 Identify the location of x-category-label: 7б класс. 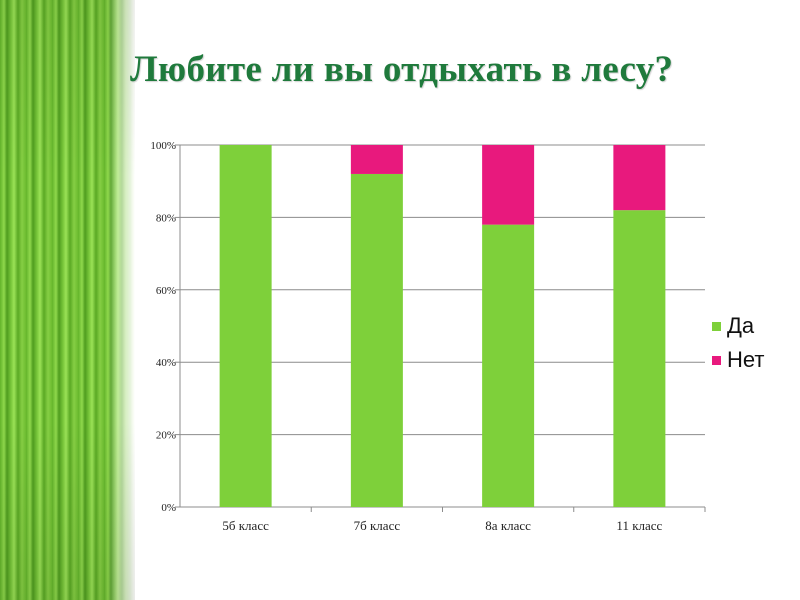
(377, 525).